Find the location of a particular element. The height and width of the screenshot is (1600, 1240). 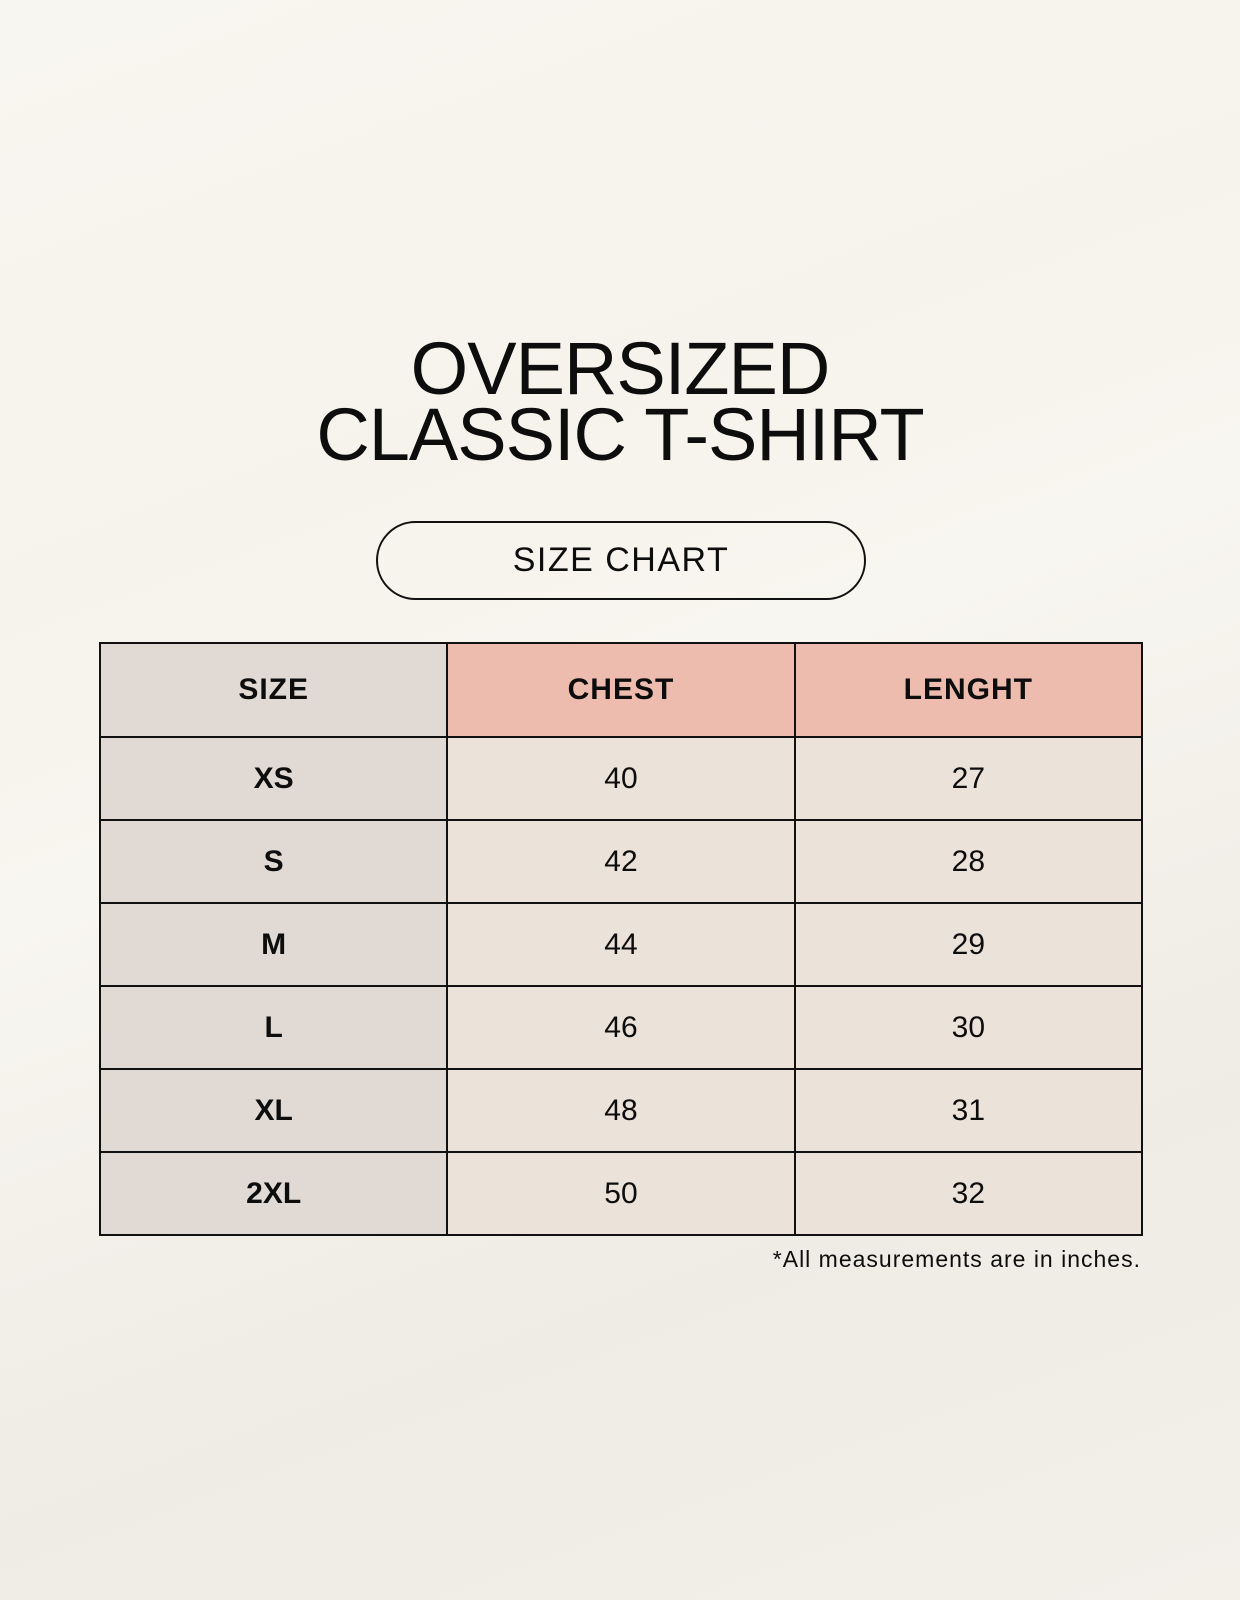

table-row: XL 48 31 is located at coordinates (621, 1110).